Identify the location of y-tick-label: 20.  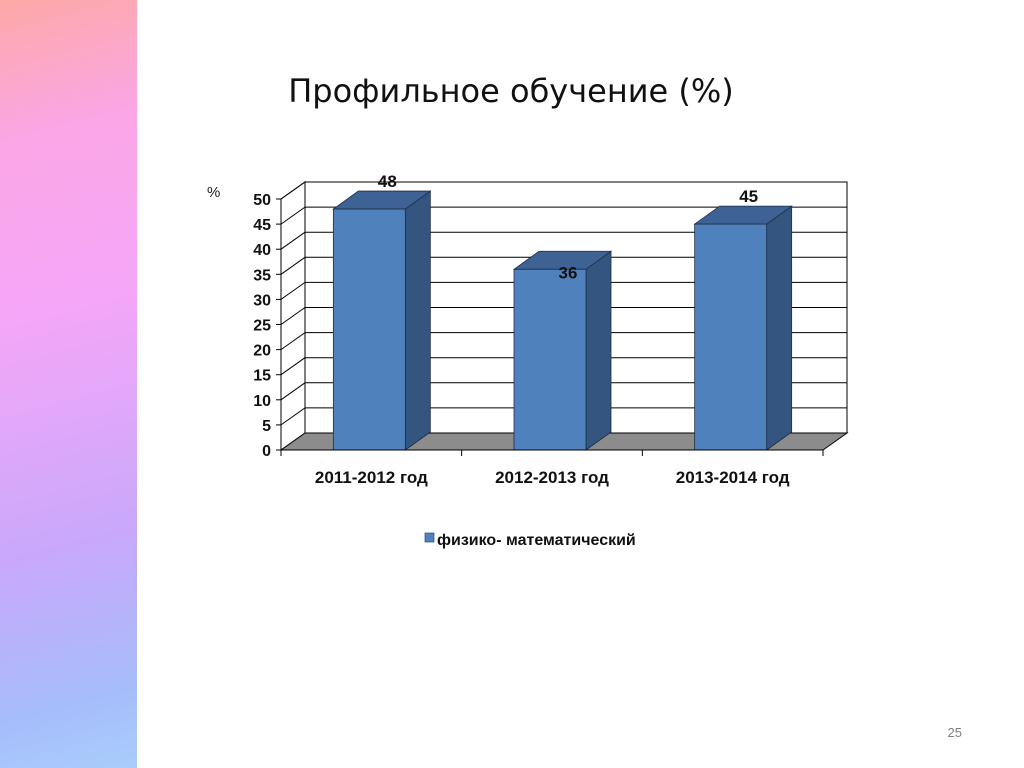
(262, 351).